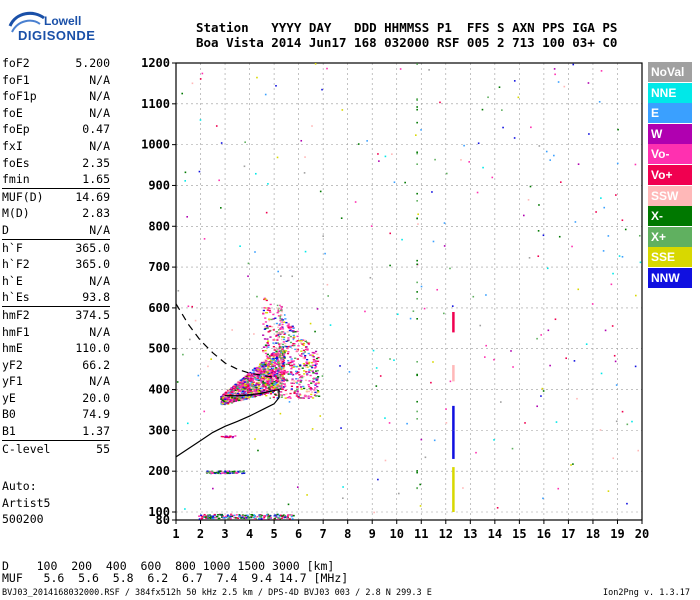 This screenshot has width=700, height=600. I want to click on y-tick-label: 200, so click(159, 471).